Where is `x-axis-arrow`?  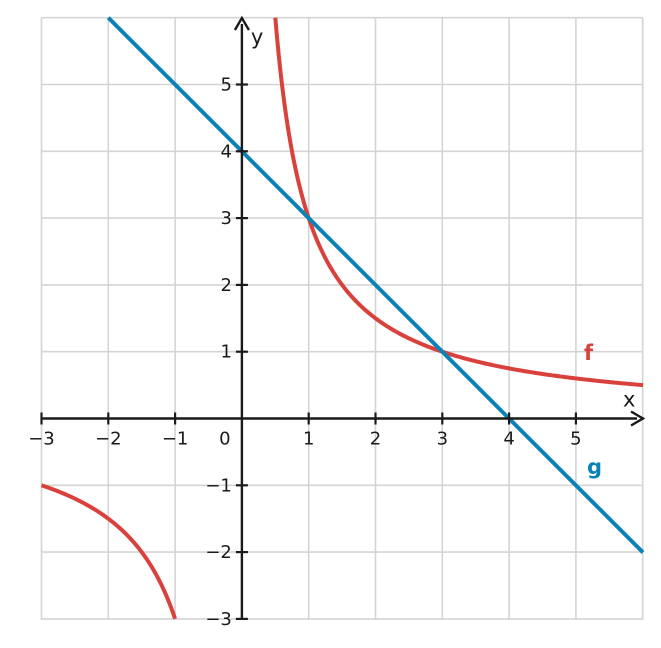 x-axis-arrow is located at coordinates (638, 418).